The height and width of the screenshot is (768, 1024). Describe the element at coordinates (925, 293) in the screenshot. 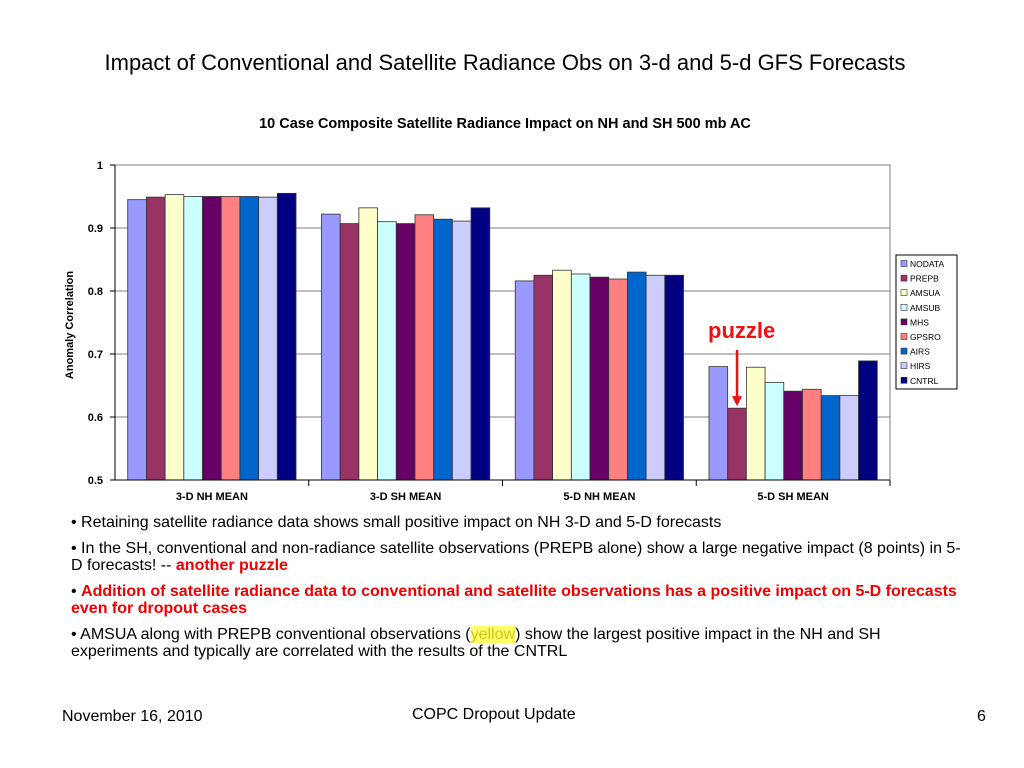

I see `legend-label: AMSUA` at that location.